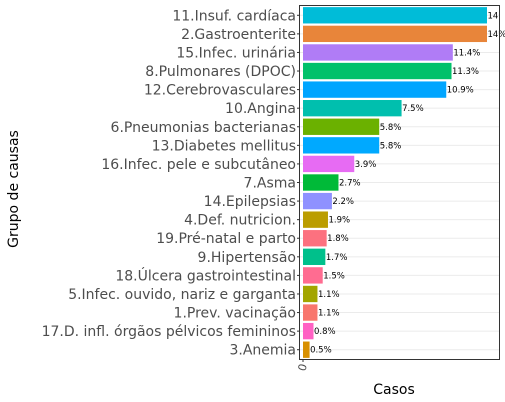 This screenshot has width=505, height=402. Describe the element at coordinates (203, 128) in the screenshot. I see `category-label: 6.Pneumonias bacterianas` at that location.